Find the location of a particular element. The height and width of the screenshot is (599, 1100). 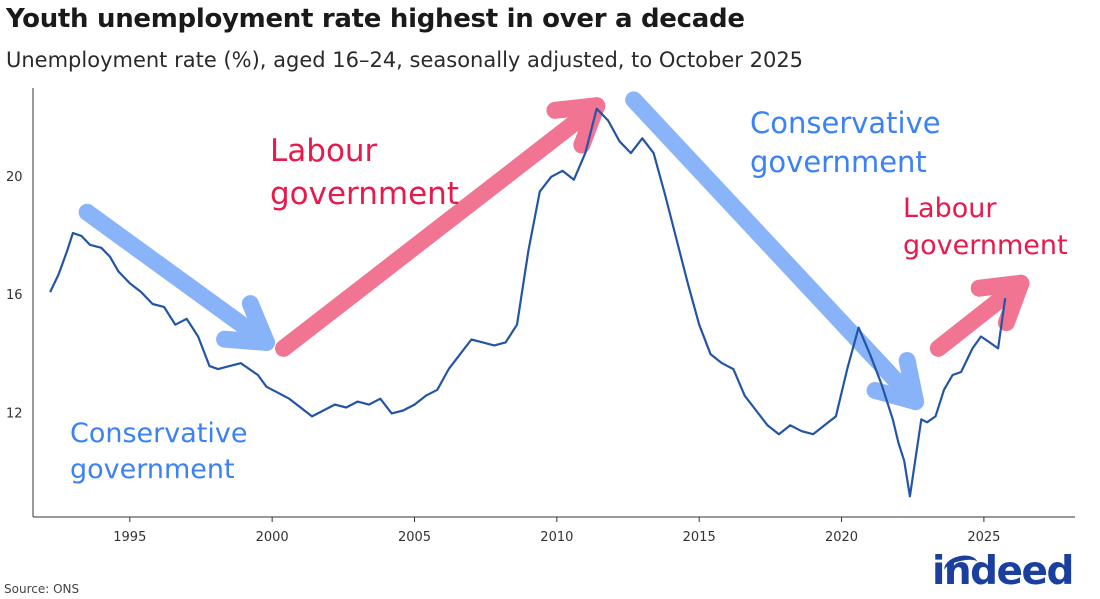

x-tick-label: 2000 is located at coordinates (272, 537).